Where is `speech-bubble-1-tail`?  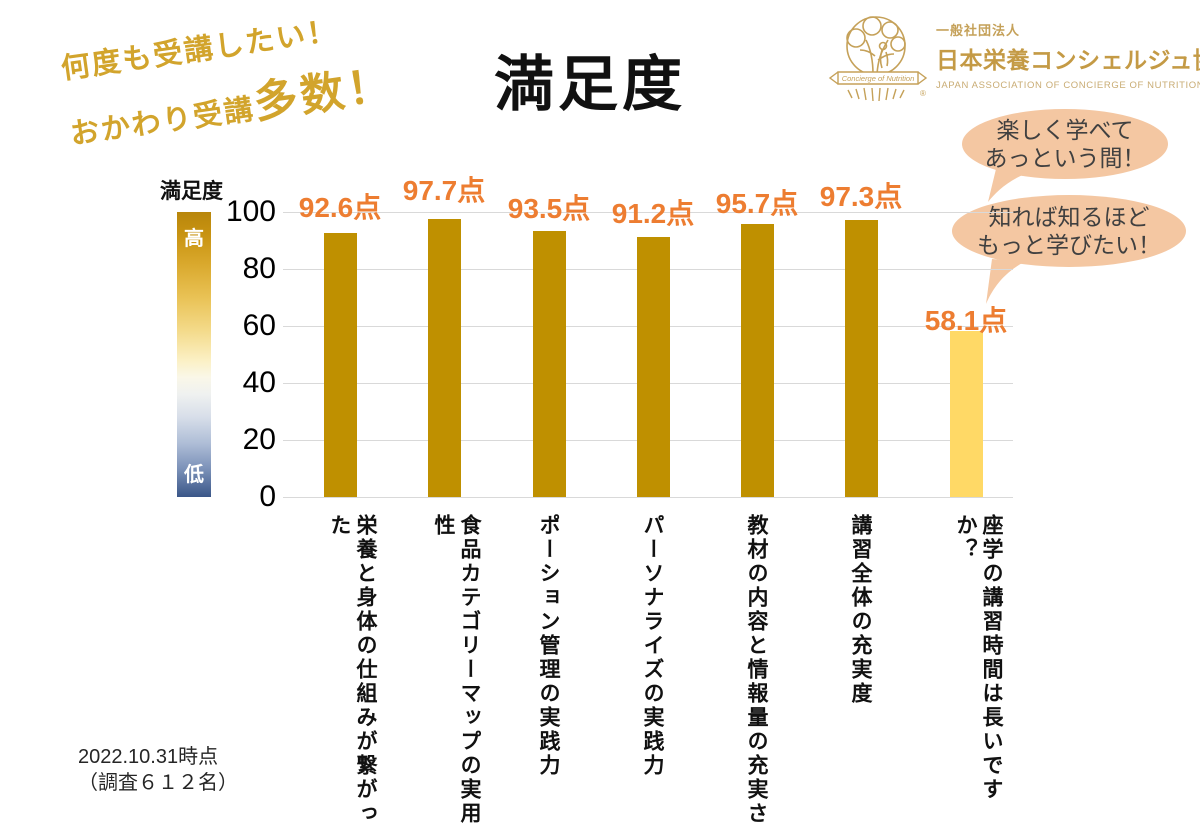
speech-bubble-1-tail is located at coordinates (1009, 185).